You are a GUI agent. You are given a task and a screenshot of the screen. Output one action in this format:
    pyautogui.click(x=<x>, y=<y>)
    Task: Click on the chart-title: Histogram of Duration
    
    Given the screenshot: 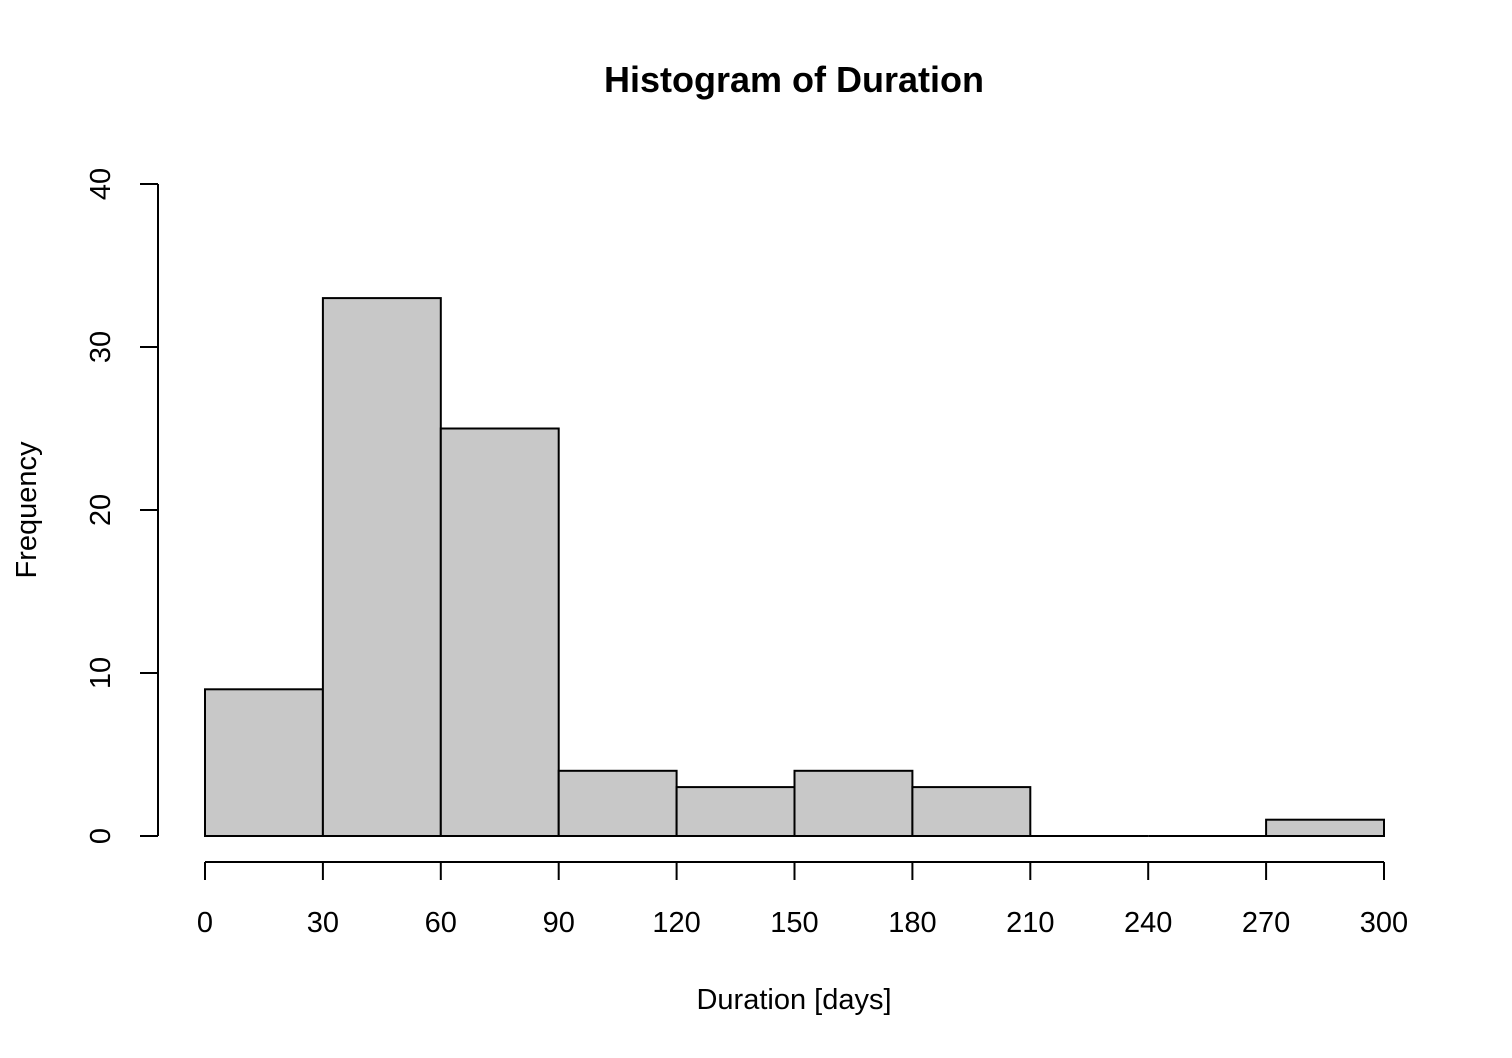 What is the action you would take?
    pyautogui.click(x=794, y=79)
    